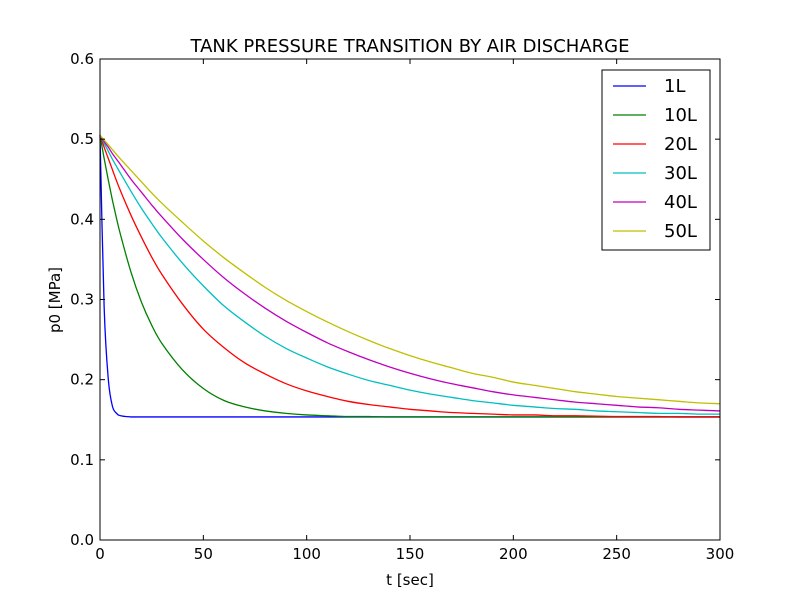 The width and height of the screenshot is (800, 600). I want to click on y-axis-title: p0 [MPa], so click(55, 300).